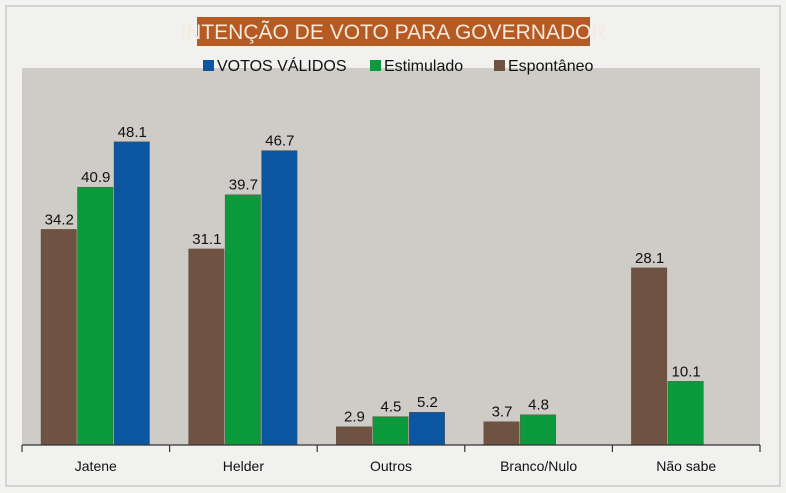 The width and height of the screenshot is (786, 493). I want to click on category-label: Outros, so click(391, 466).